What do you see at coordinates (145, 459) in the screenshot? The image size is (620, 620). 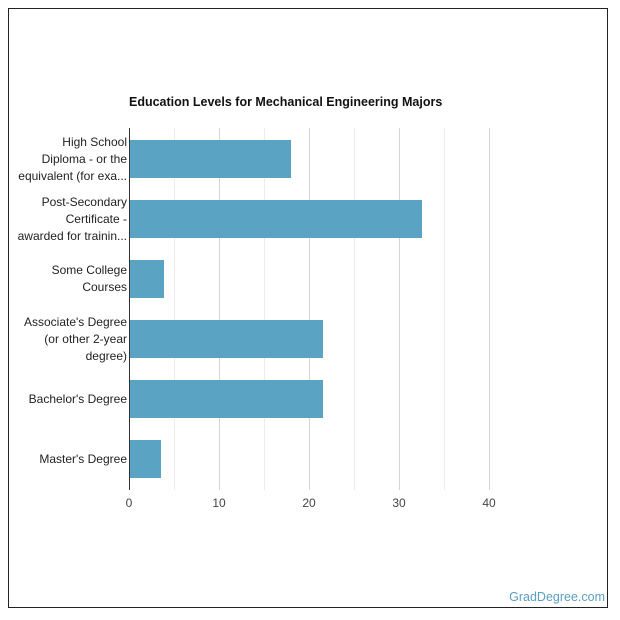 I see `bar-masters` at bounding box center [145, 459].